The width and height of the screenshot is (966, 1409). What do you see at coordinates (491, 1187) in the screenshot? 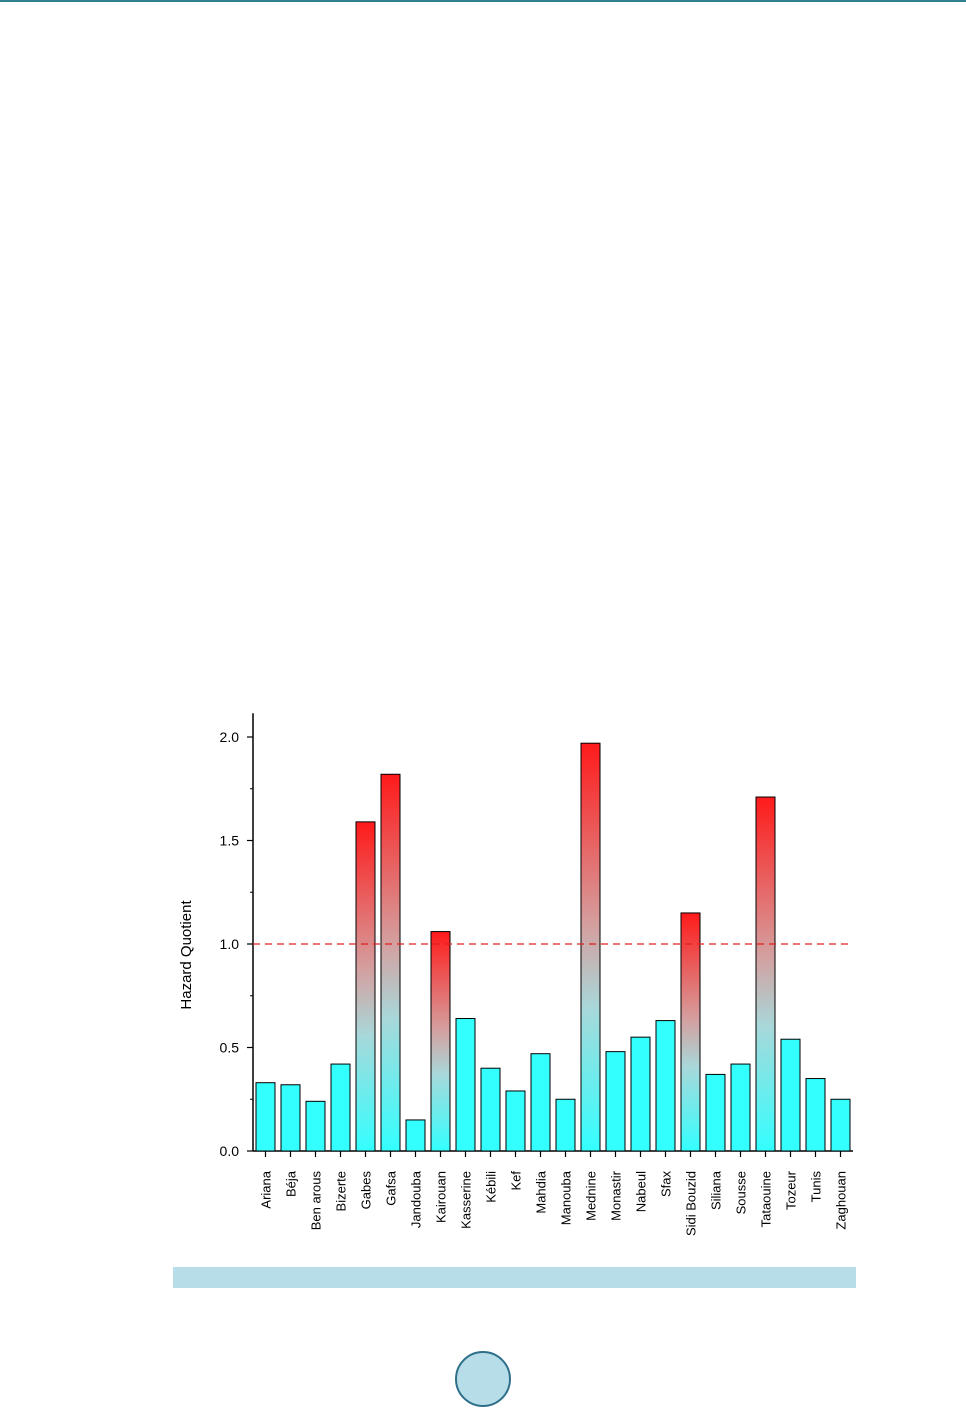
I see `x-tick-label: Kébili` at bounding box center [491, 1187].